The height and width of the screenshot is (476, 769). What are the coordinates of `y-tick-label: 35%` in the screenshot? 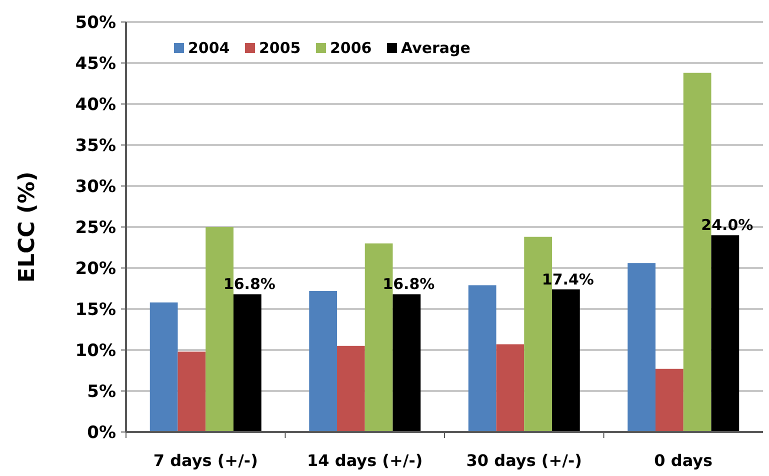 It's located at (95, 146).